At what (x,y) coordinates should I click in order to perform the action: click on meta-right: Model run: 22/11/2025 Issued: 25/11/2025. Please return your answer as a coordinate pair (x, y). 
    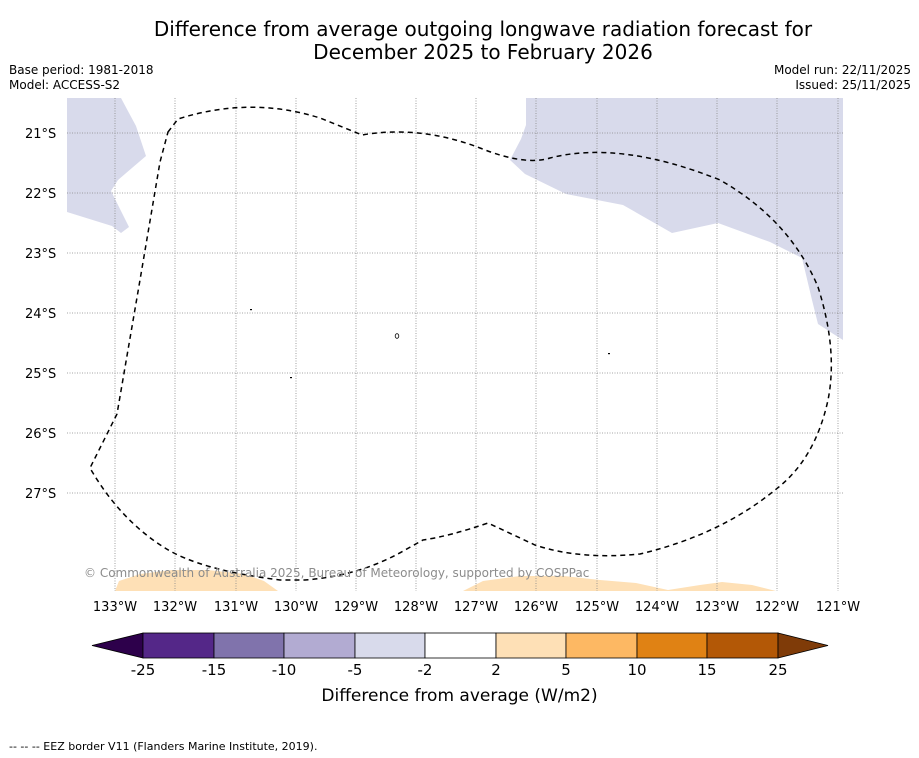
    Looking at the image, I should click on (842, 78).